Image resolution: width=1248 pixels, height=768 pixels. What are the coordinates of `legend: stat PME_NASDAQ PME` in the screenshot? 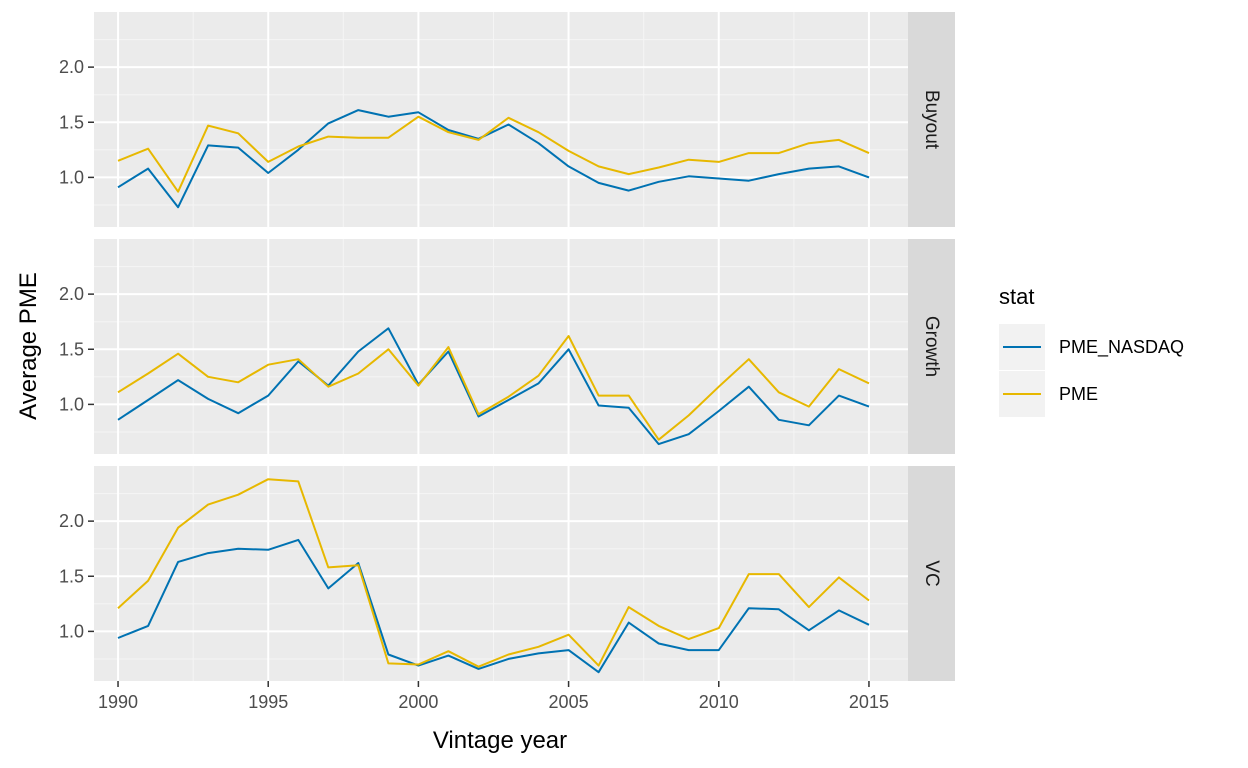 It's located at (1091, 350).